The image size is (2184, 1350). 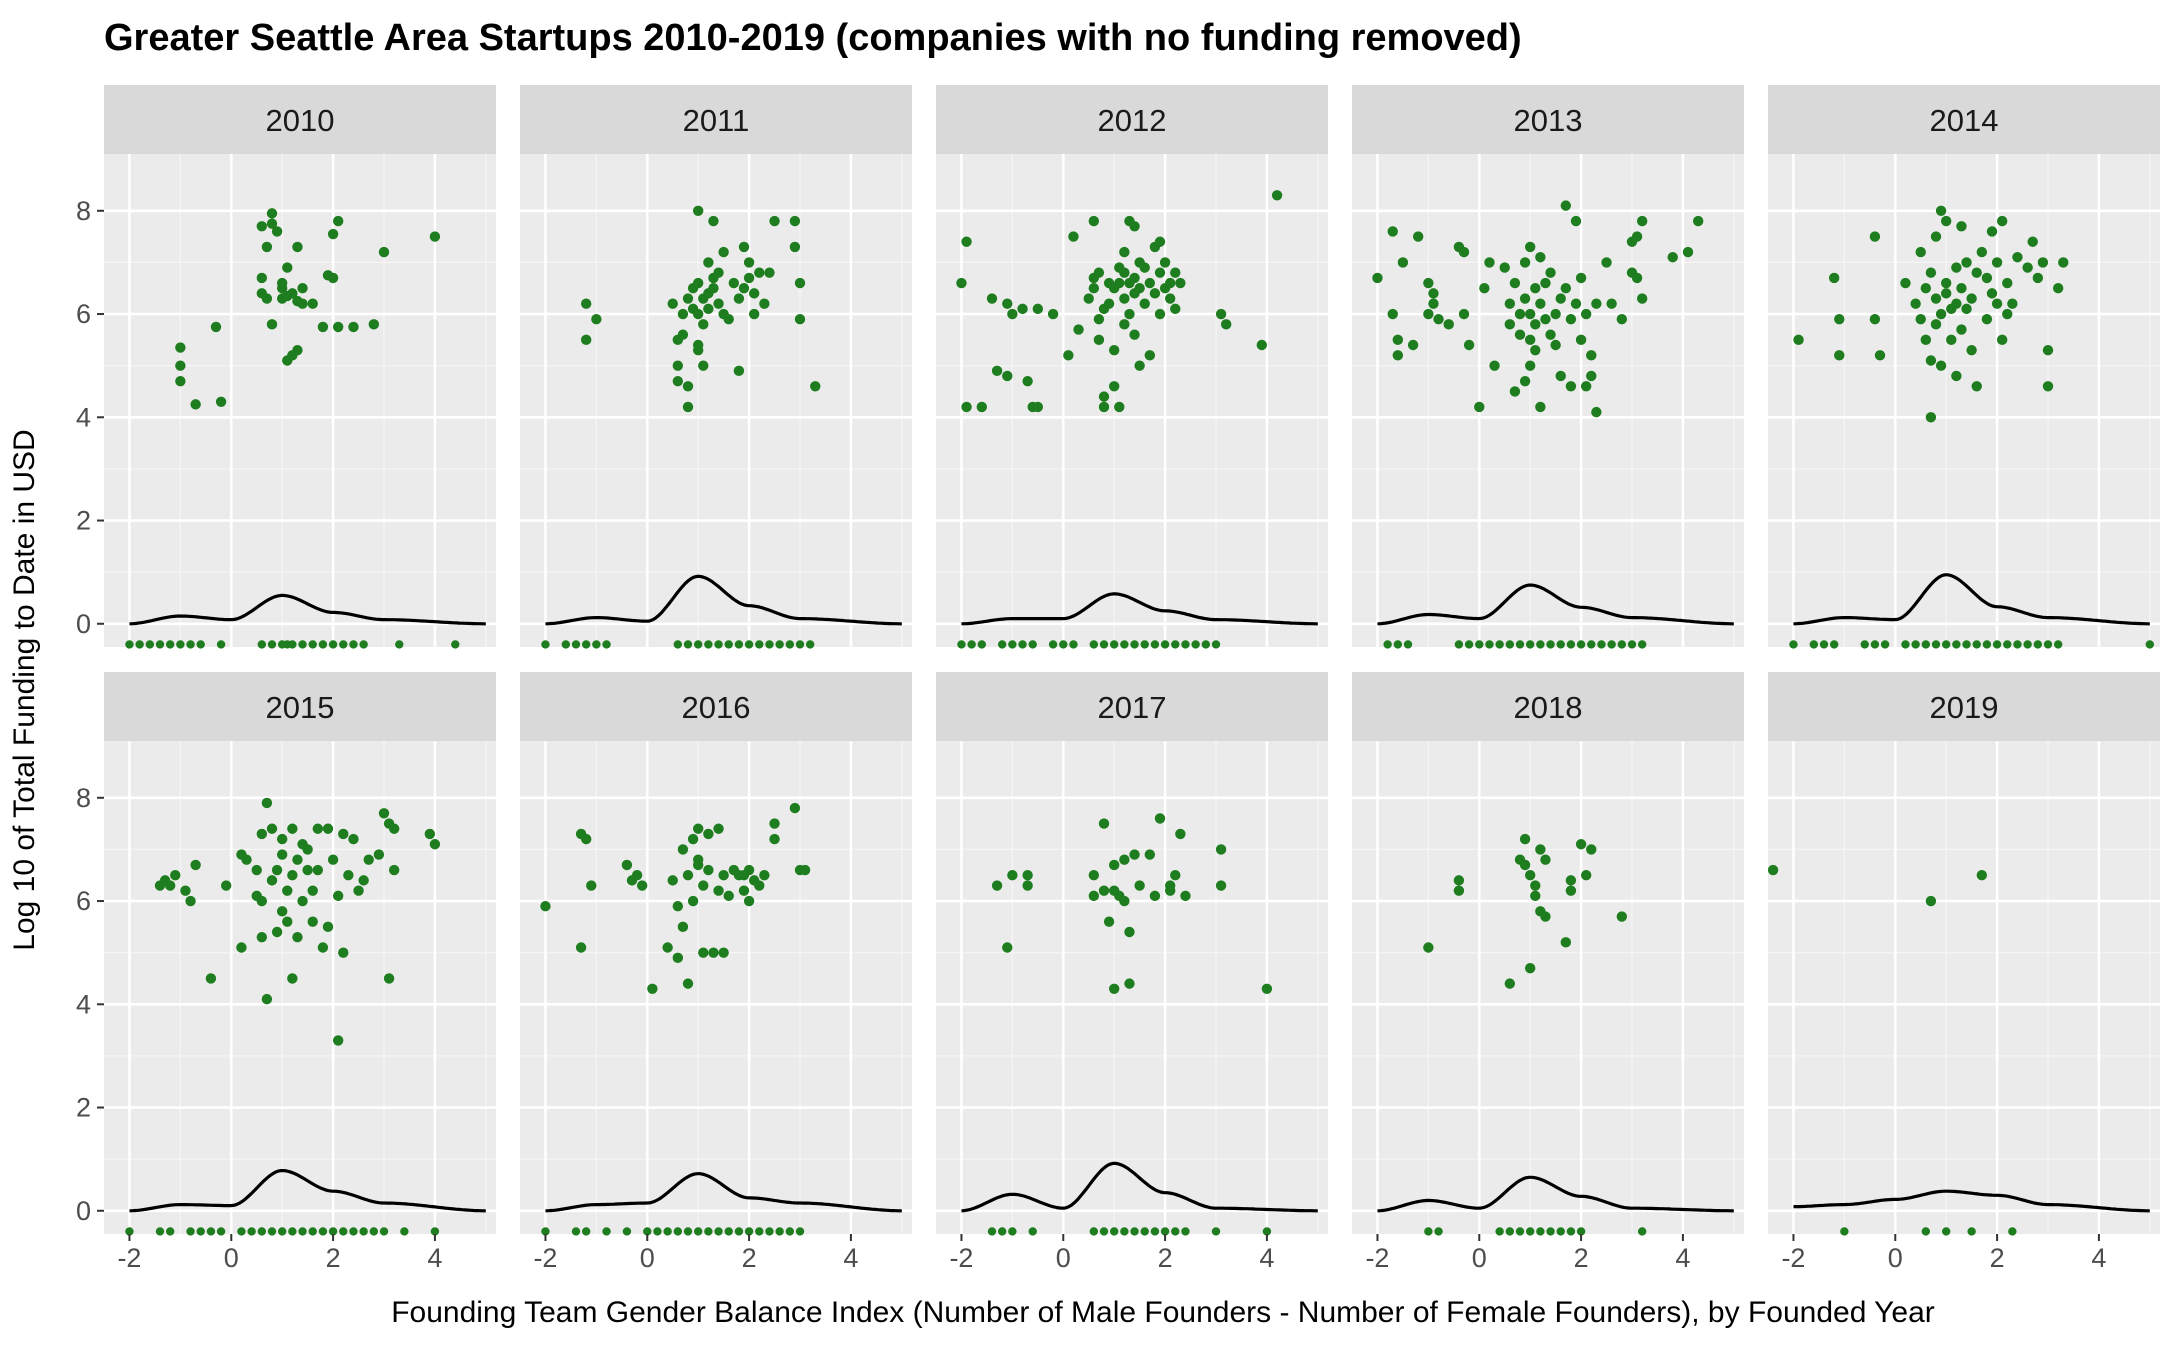 I want to click on facet-strip-label: 2012, so click(x=1132, y=120).